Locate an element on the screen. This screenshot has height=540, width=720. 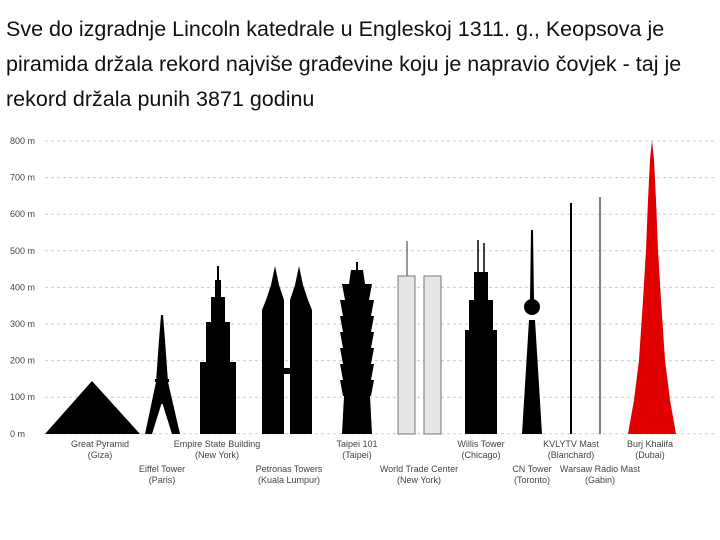
building-location: (Toronto) is located at coordinates (532, 480).